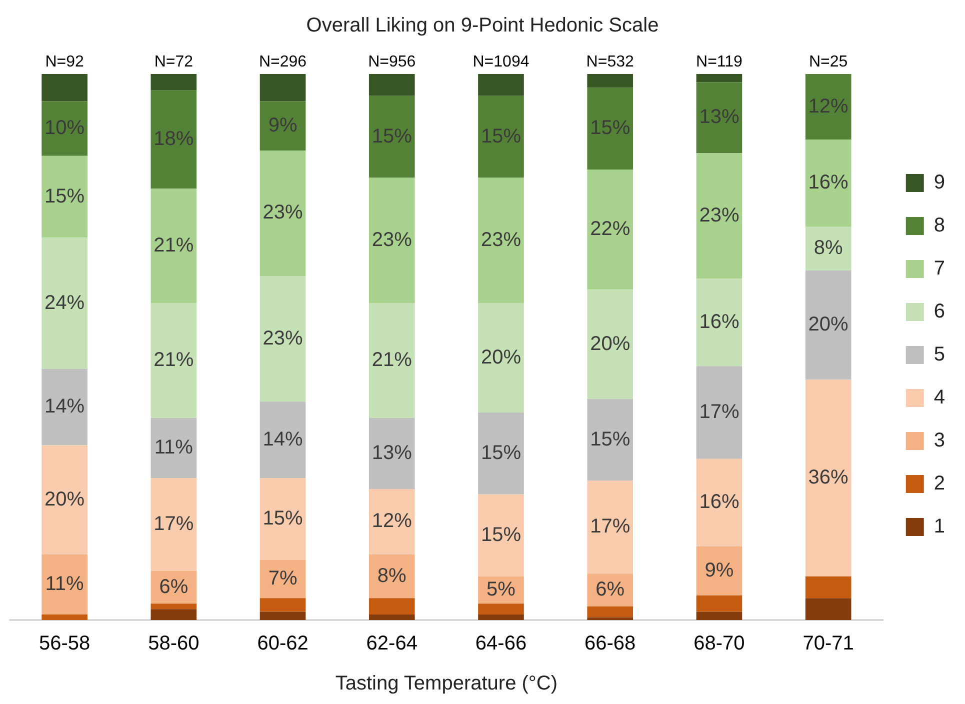 The width and height of the screenshot is (965, 704). Describe the element at coordinates (939, 483) in the screenshot. I see `legend-label: 2` at that location.